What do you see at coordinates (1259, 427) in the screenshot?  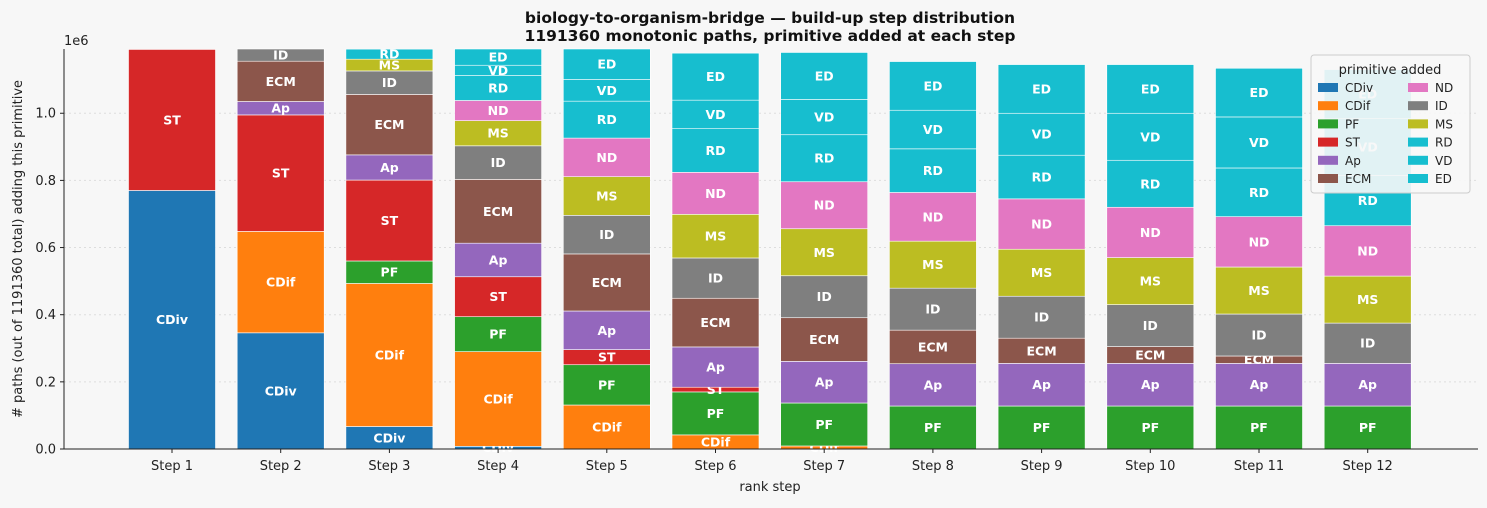 I see `bar-label-pf-step-11: PF` at bounding box center [1259, 427].